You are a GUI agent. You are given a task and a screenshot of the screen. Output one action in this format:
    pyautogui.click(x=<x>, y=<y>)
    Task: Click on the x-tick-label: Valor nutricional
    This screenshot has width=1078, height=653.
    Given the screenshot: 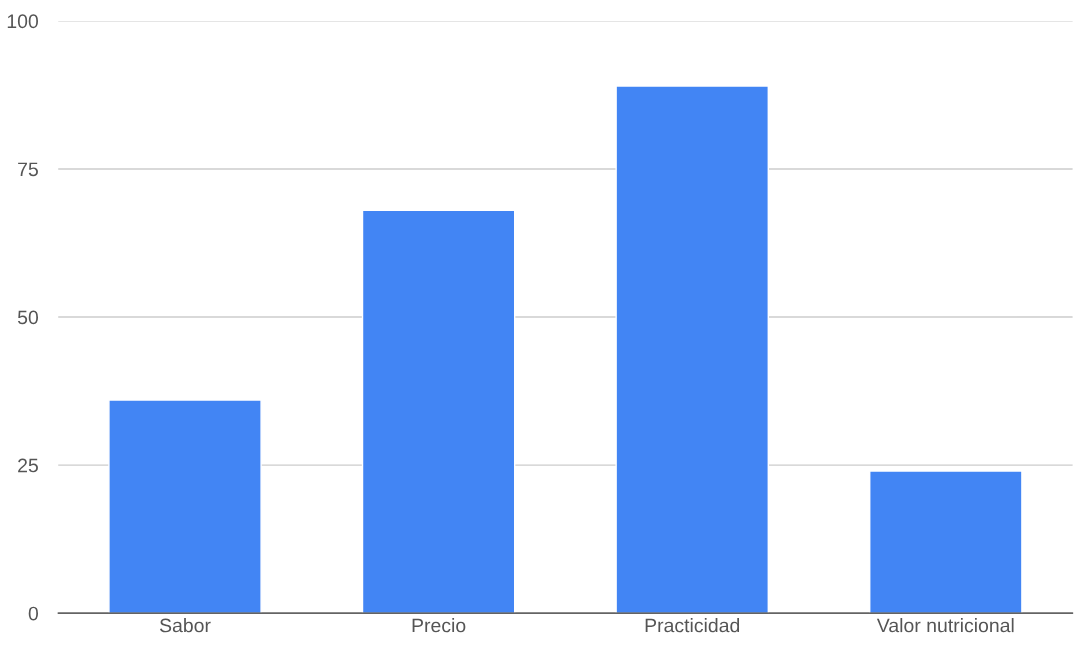 What is the action you would take?
    pyautogui.click(x=945, y=625)
    